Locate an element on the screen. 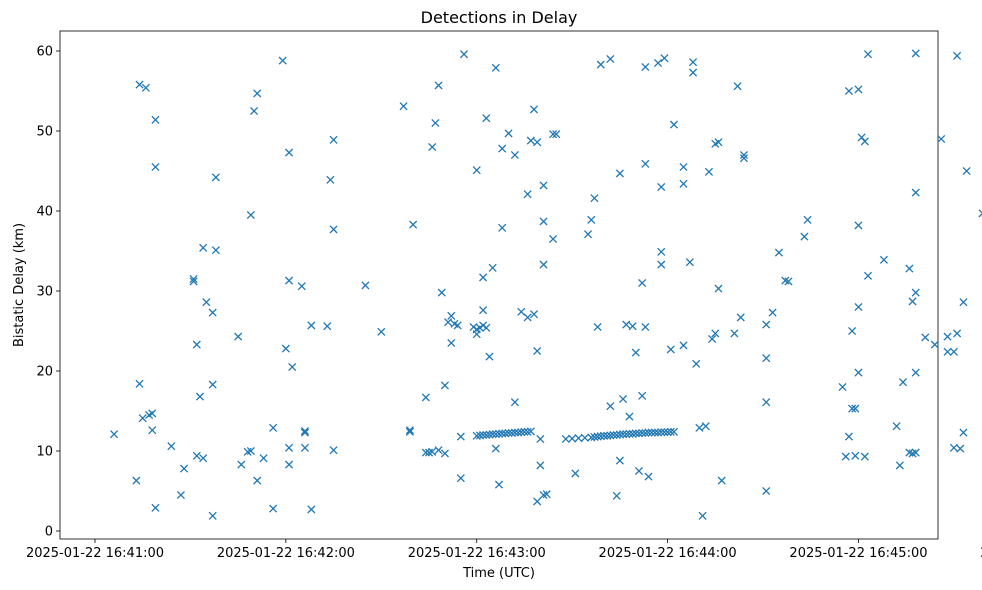  y-tick-label: 0 is located at coordinates (49, 532).